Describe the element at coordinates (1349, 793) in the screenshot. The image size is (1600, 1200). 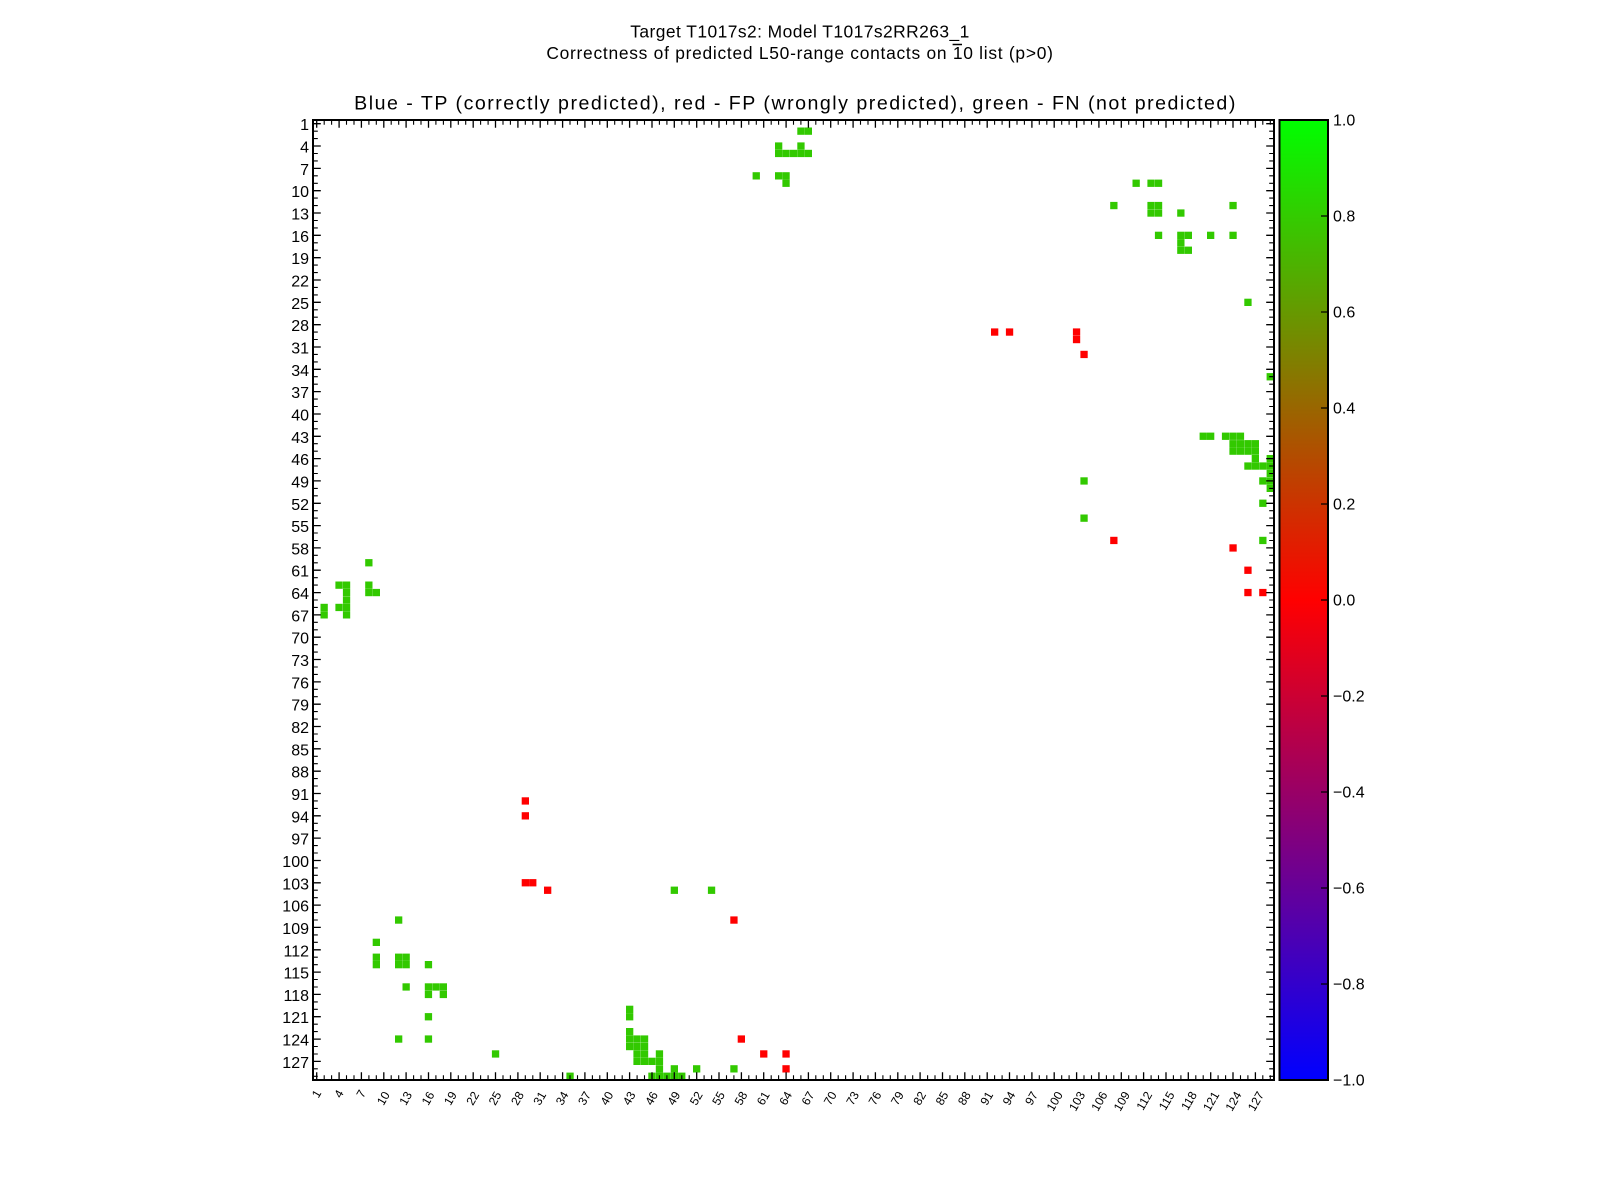
I see `svg-text: −0.4` at that location.